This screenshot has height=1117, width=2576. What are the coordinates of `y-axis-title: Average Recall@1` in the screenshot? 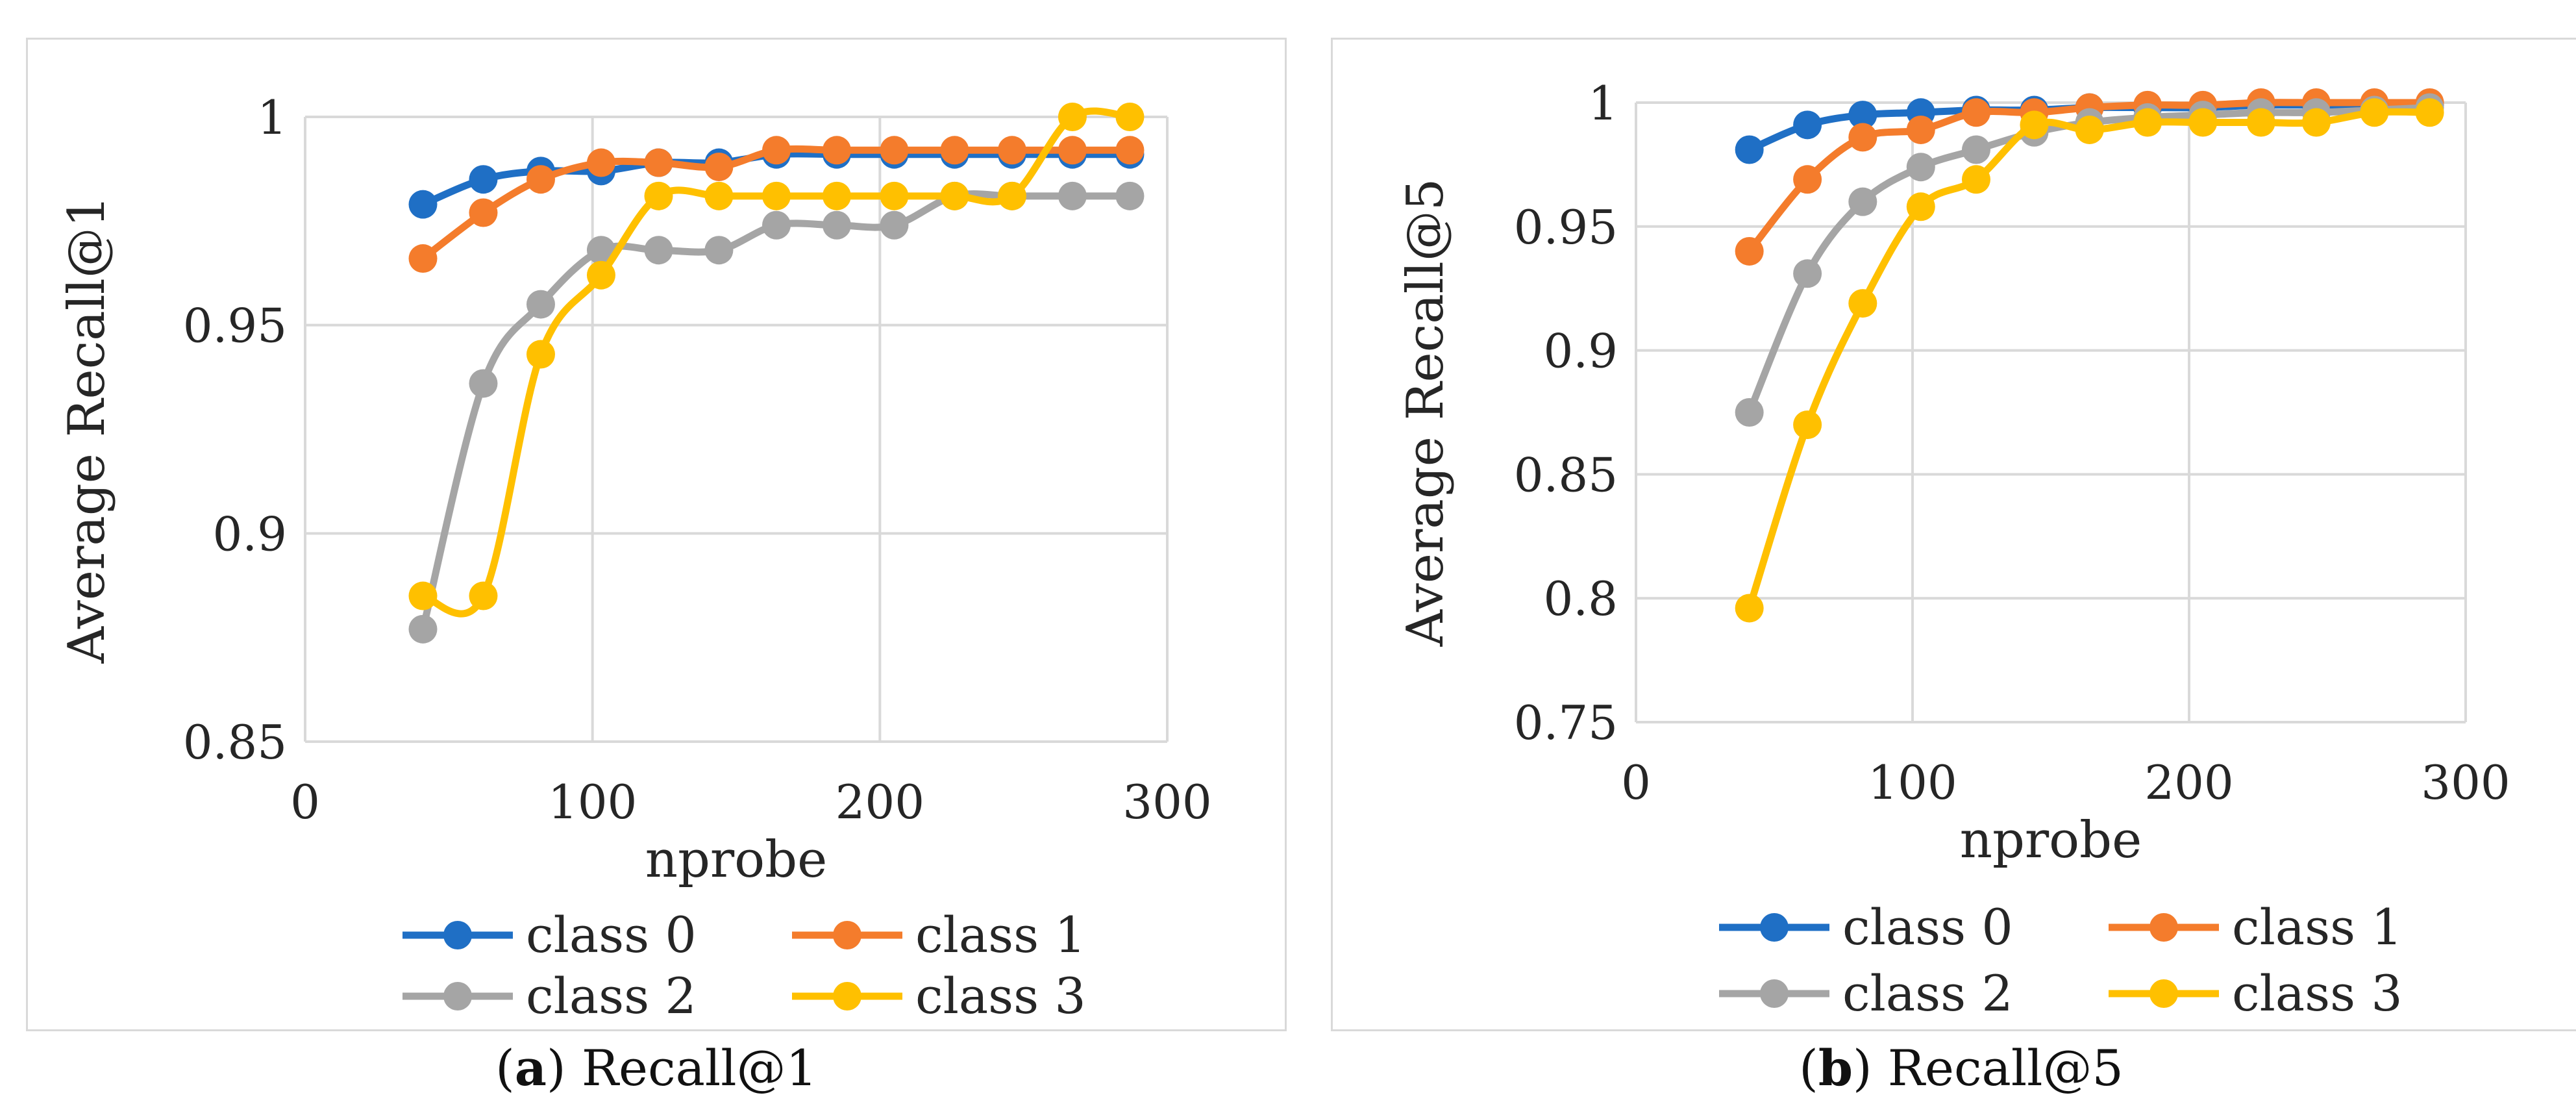 It's located at (87, 429).